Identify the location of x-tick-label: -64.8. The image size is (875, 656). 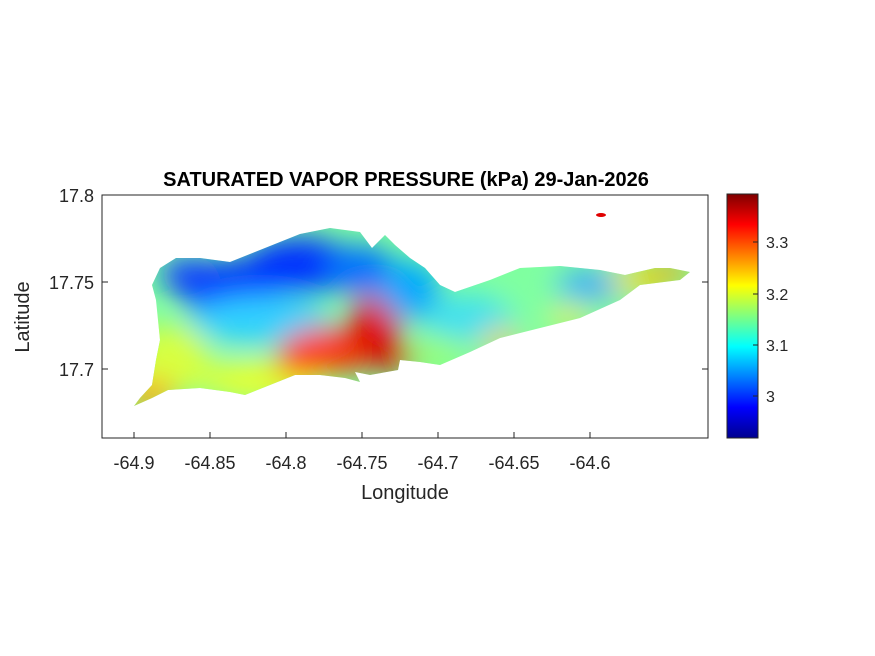
(285, 463).